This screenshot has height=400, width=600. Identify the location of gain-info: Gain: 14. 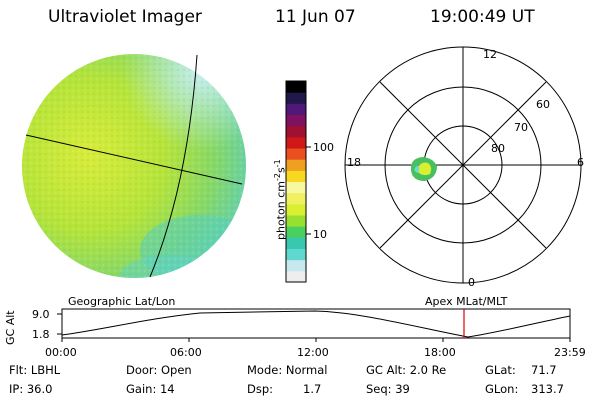
(150, 389).